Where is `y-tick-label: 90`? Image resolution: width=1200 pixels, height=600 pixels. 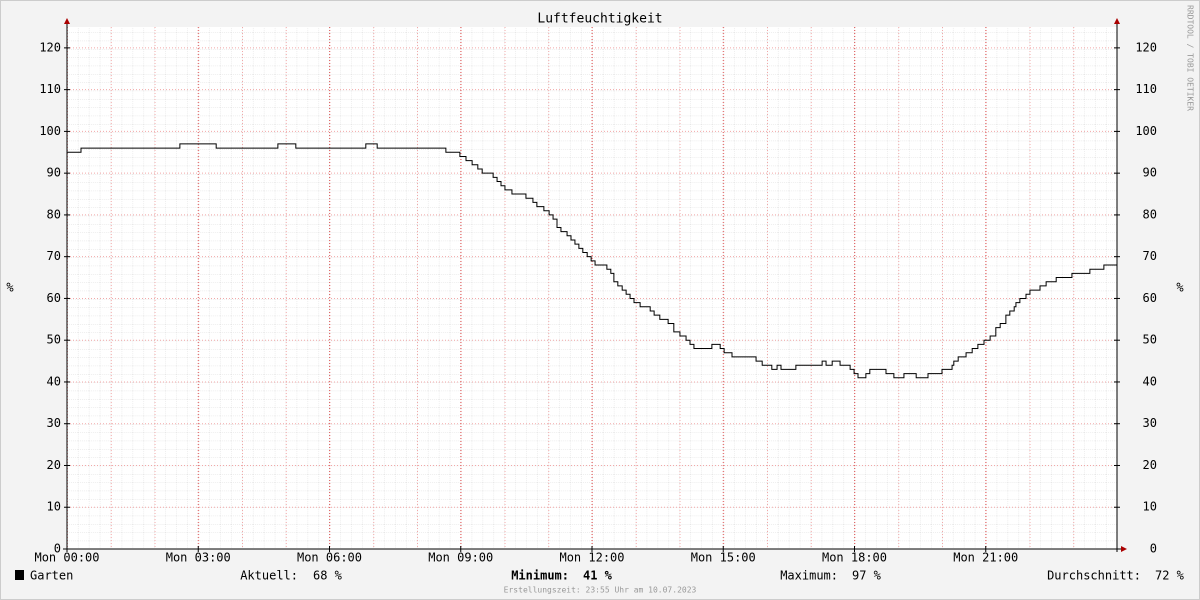 y-tick-label: 90 is located at coordinates (54, 173).